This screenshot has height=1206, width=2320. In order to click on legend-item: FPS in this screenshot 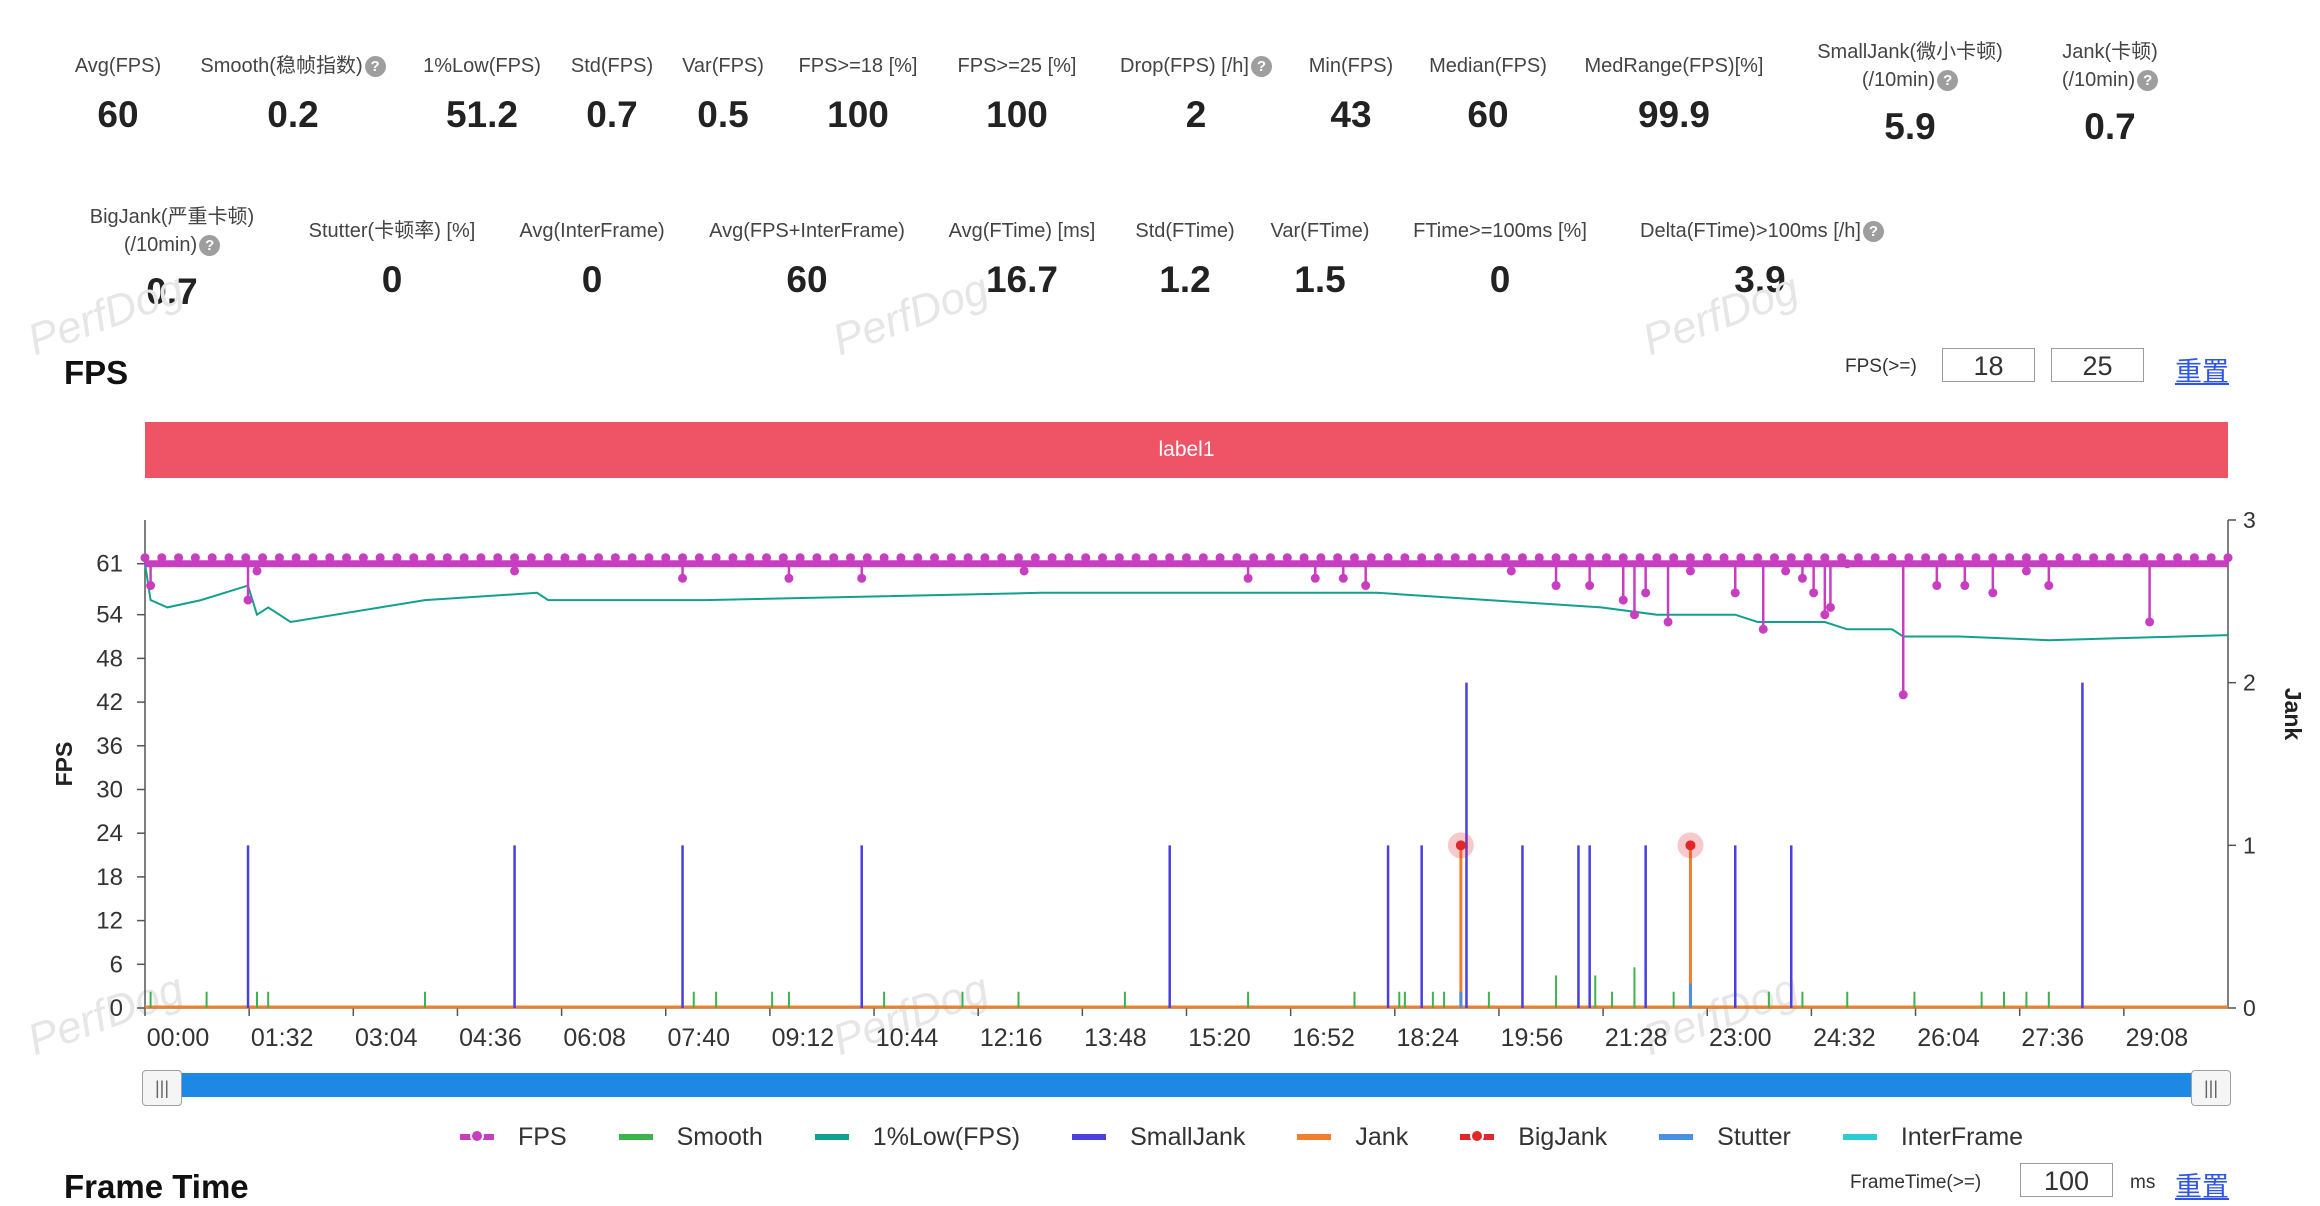, I will do `click(513, 1137)`.